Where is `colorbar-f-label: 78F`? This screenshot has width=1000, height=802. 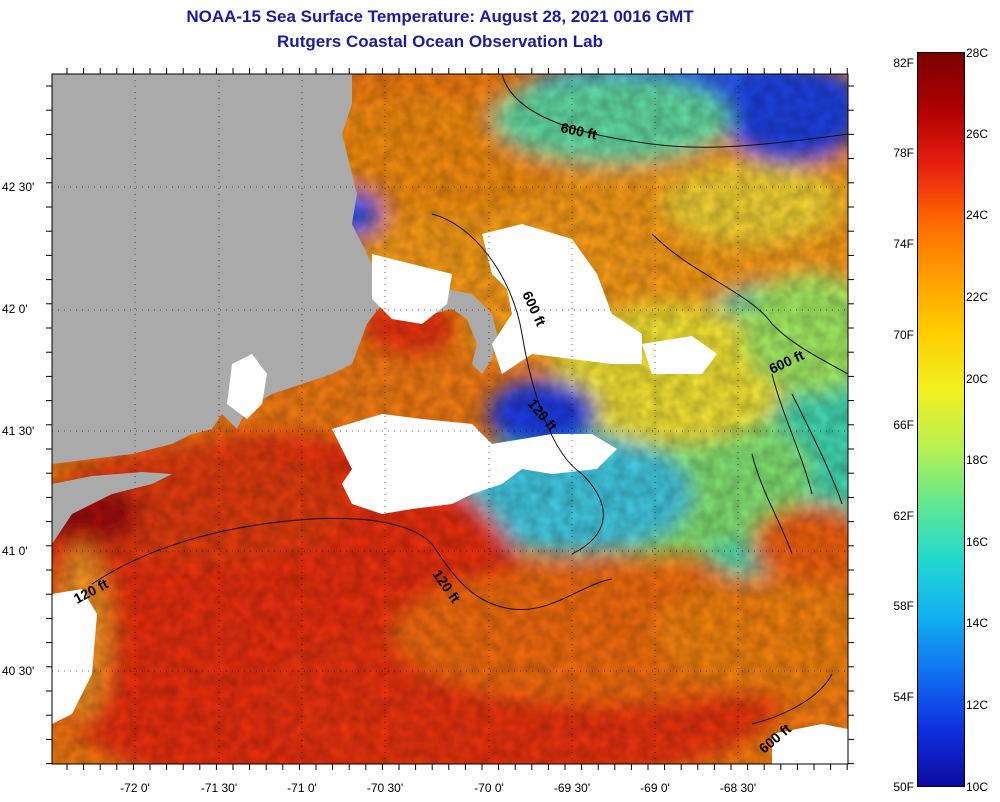 colorbar-f-label: 78F is located at coordinates (903, 153).